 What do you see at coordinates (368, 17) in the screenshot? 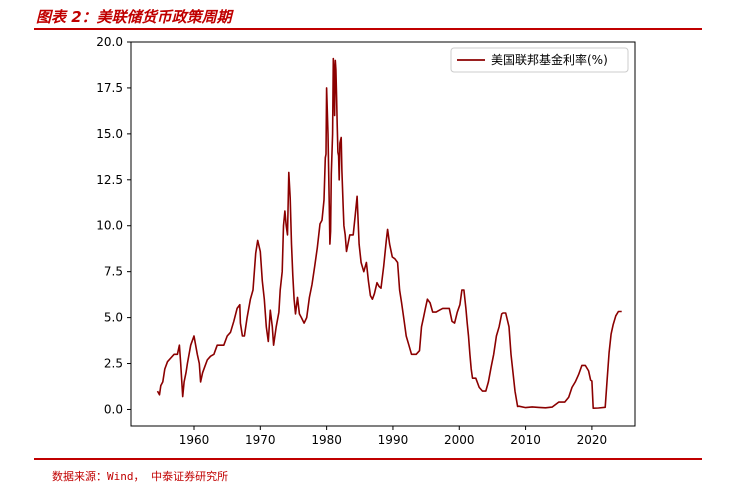
I see `chart-header: 图表 2：美联储货币政策周期` at bounding box center [368, 17].